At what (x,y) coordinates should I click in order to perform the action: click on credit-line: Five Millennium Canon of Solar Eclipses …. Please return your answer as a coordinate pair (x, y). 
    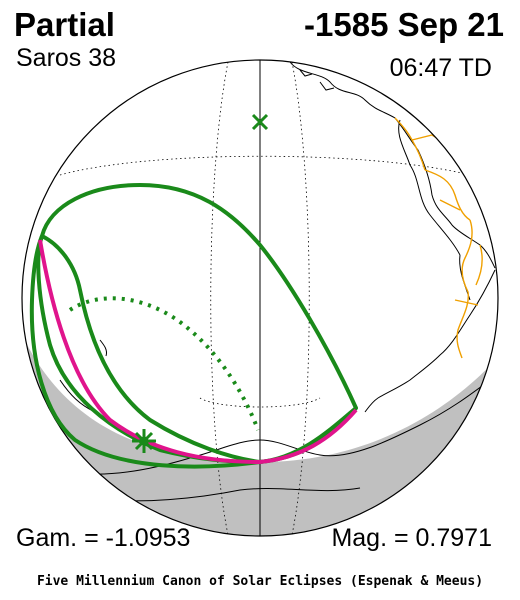
    Looking at the image, I should click on (260, 581).